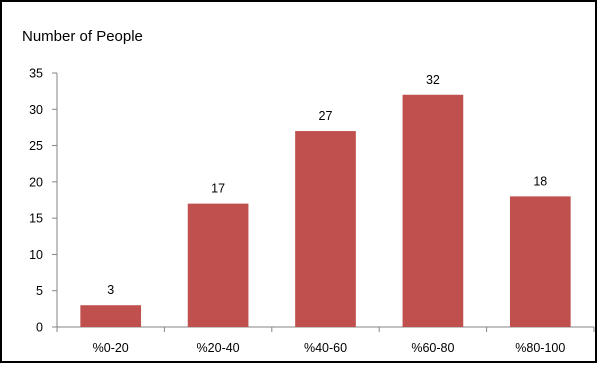 The width and height of the screenshot is (597, 365). What do you see at coordinates (82, 36) in the screenshot?
I see `chart-title: Number of People` at bounding box center [82, 36].